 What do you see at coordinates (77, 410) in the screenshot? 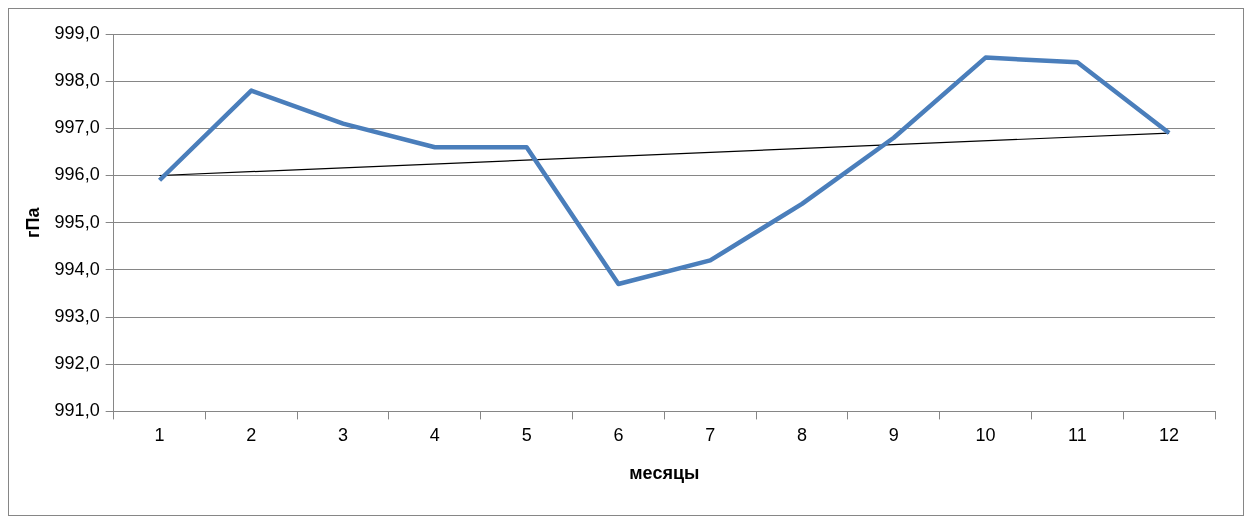
I see `y-tick-label: 991,0` at bounding box center [77, 410].